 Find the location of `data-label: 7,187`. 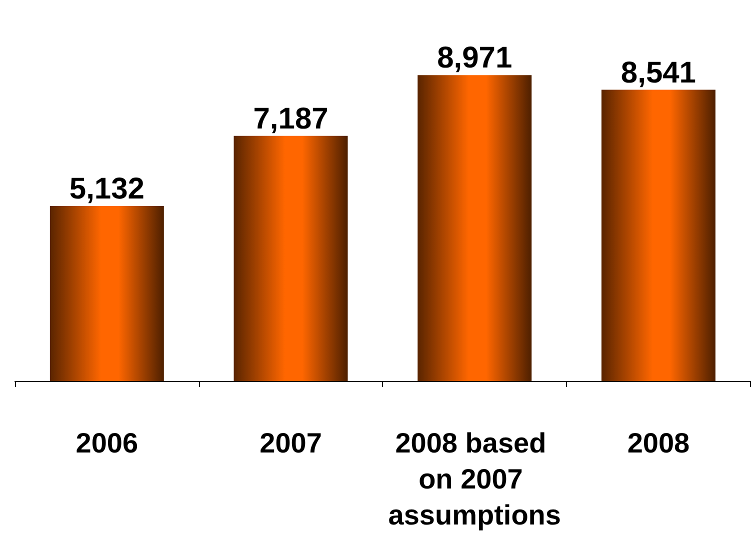

data-label: 7,187 is located at coordinates (290, 119).